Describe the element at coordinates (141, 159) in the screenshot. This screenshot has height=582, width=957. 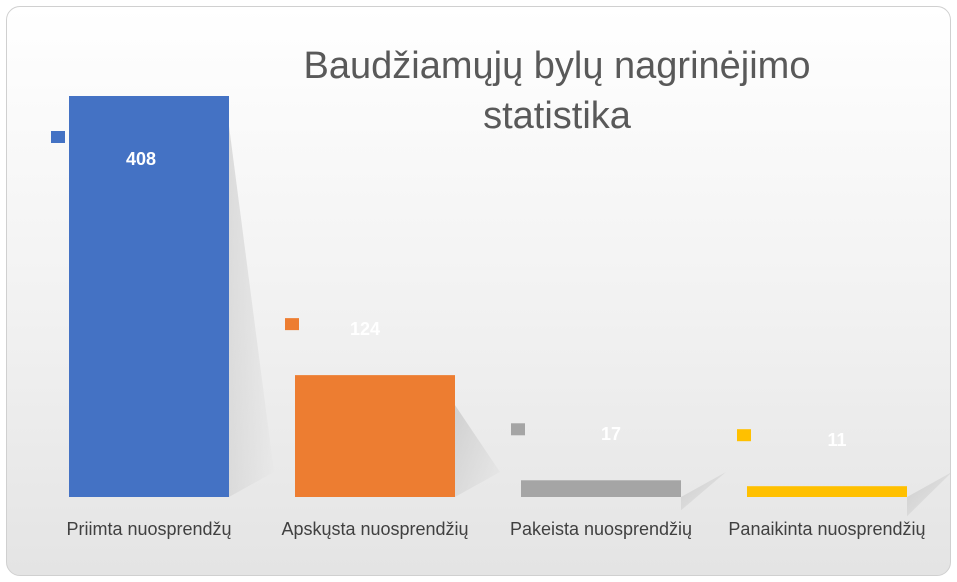
I see `value-label: 408` at that location.